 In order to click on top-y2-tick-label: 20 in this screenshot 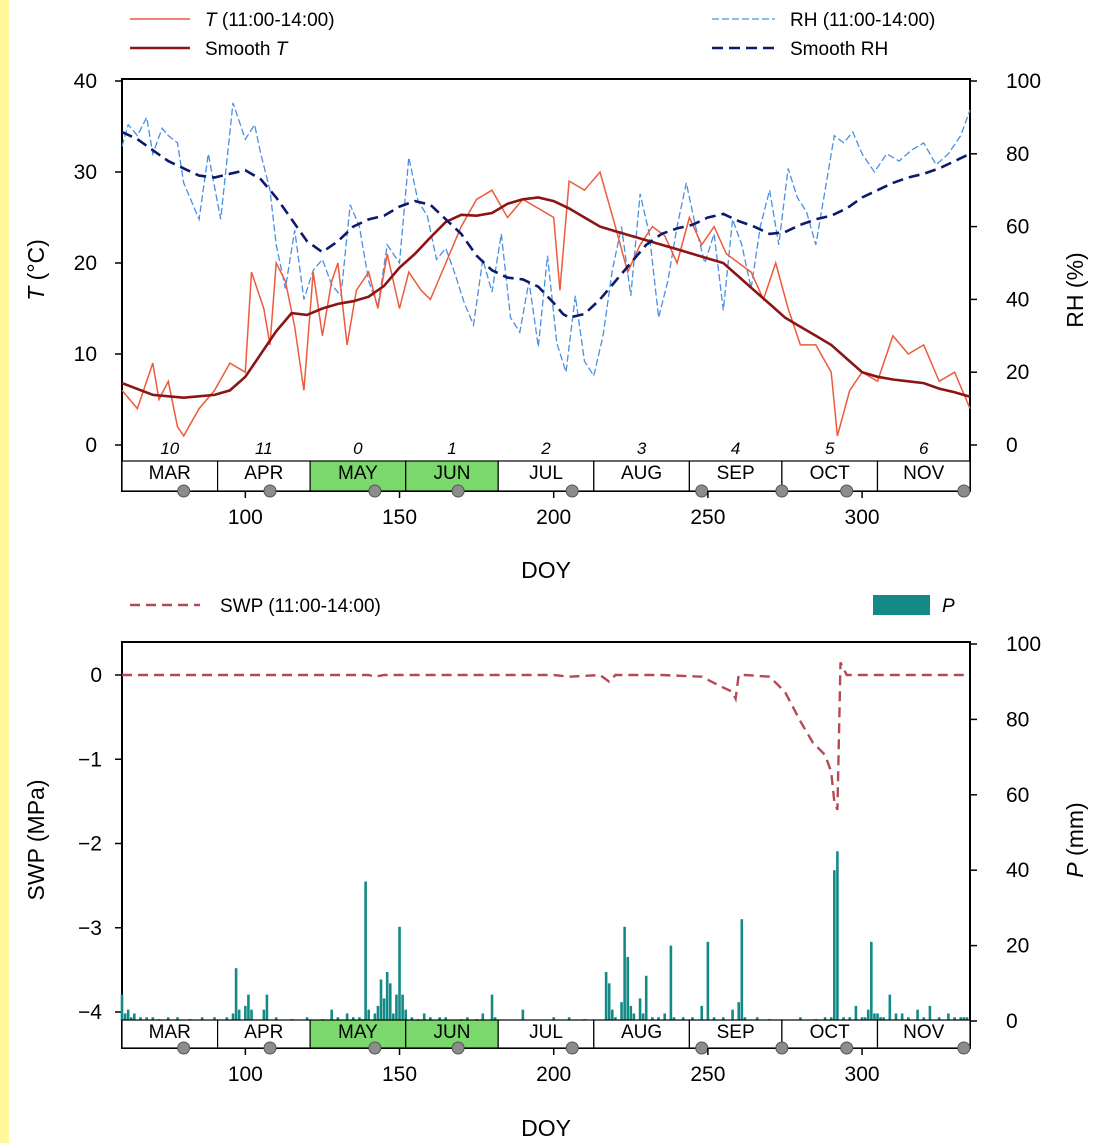, I will do `click(1017, 372)`.